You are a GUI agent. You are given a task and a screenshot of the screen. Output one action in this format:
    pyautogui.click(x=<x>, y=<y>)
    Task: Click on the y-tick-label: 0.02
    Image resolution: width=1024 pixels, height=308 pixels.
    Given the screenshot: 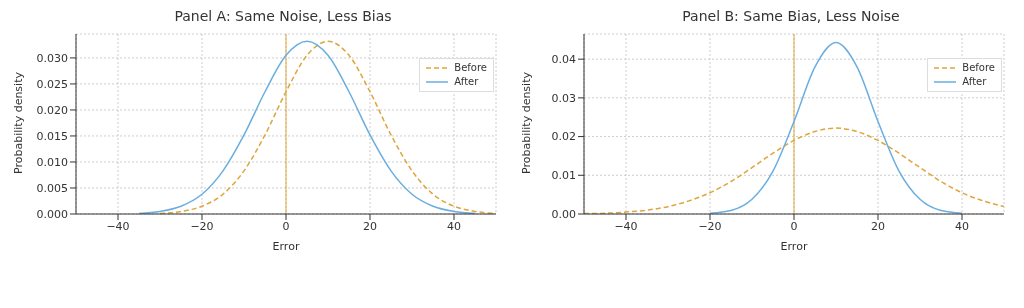 What is the action you would take?
    pyautogui.click(x=563, y=137)
    